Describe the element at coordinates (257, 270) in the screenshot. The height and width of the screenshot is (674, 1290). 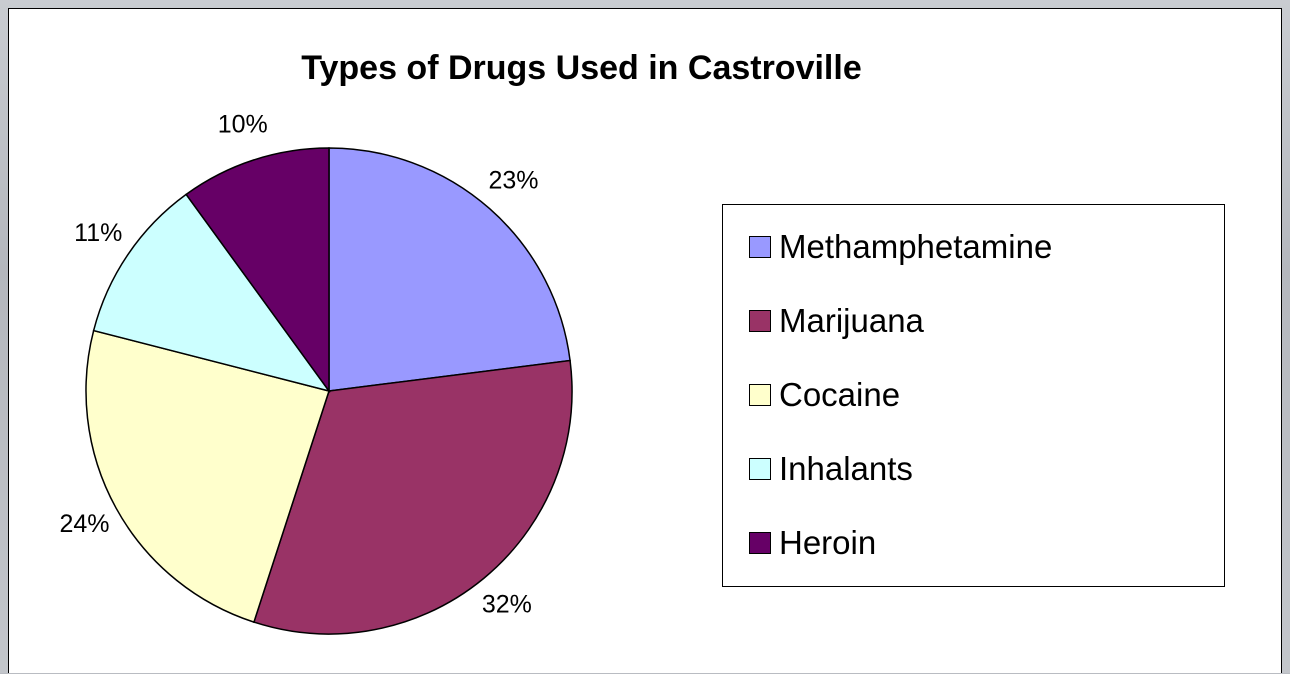
I see `pie-slice-heroin` at that location.